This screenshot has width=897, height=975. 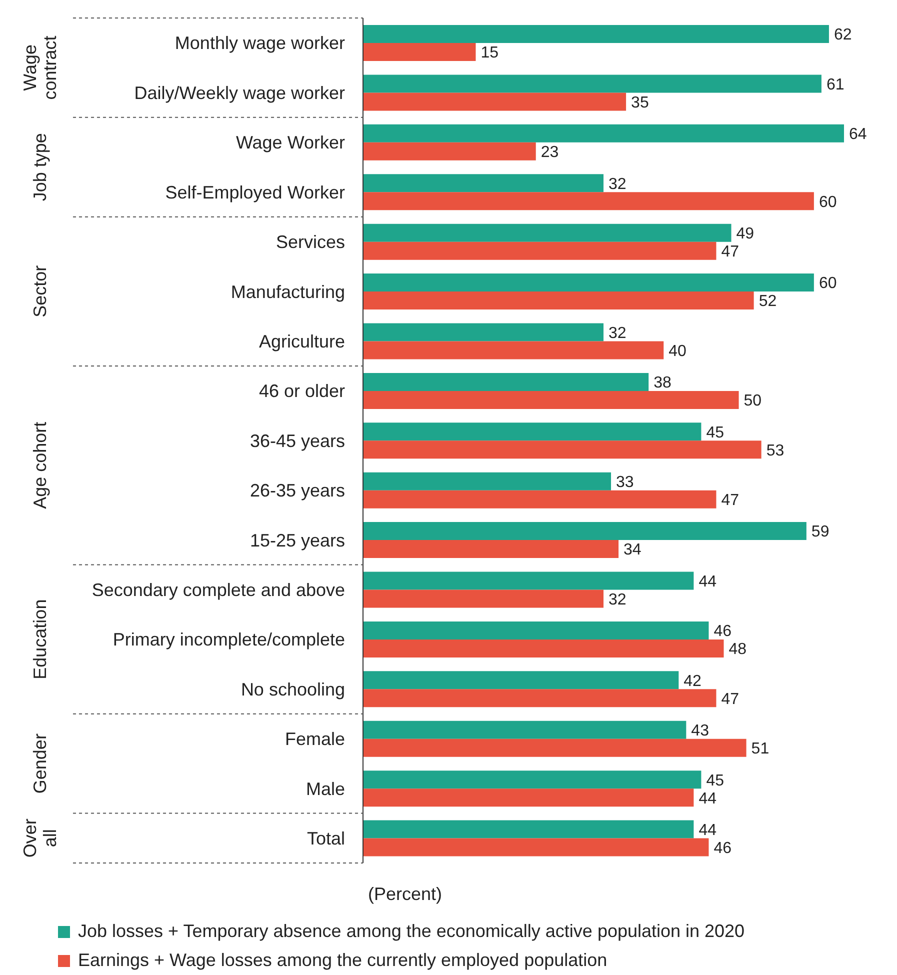 What do you see at coordinates (411, 931) in the screenshot?
I see `legend-label: Job losses + Temporary absence among the economically active population in 2020` at bounding box center [411, 931].